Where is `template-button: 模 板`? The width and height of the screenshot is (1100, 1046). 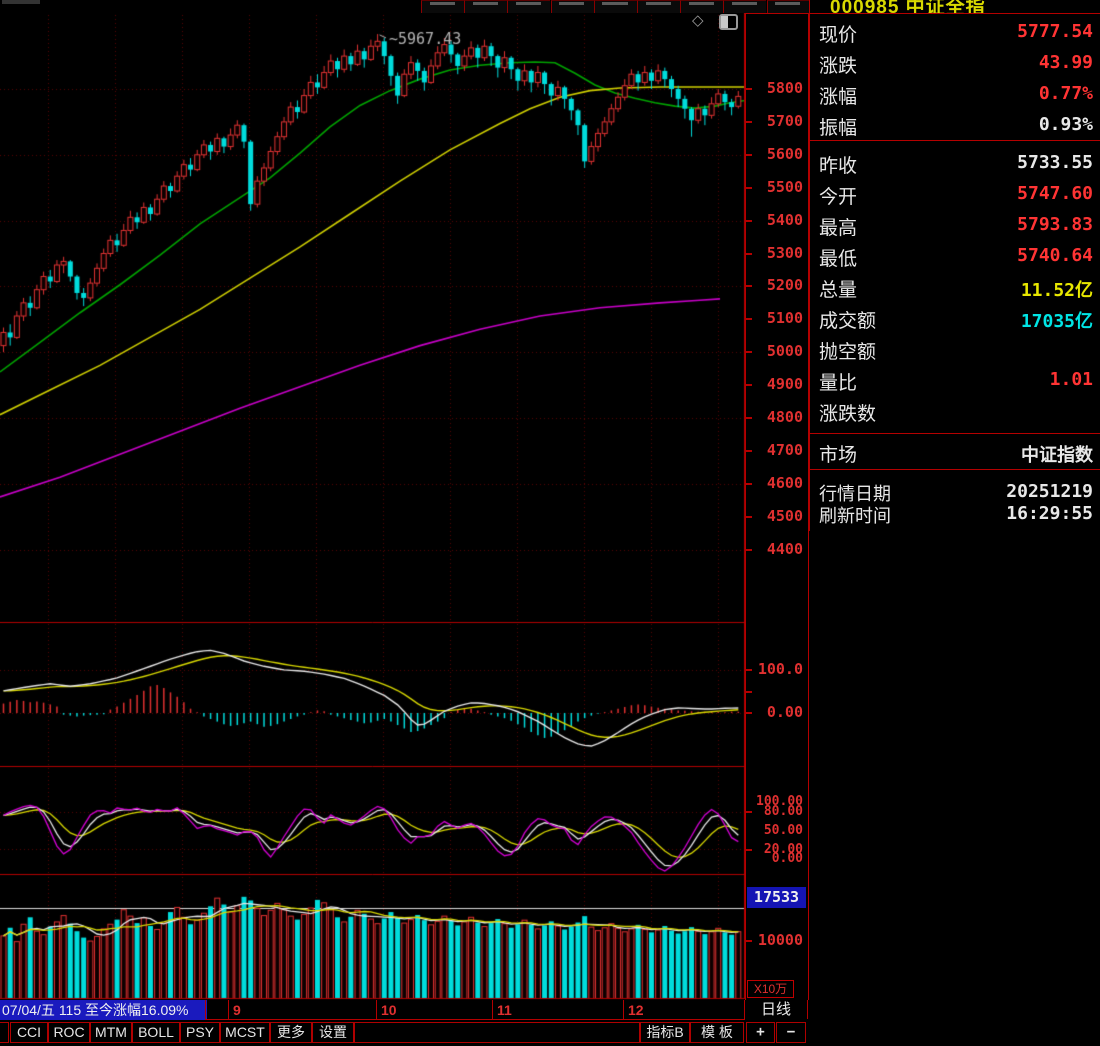 template-button: 模 板 is located at coordinates (717, 1032).